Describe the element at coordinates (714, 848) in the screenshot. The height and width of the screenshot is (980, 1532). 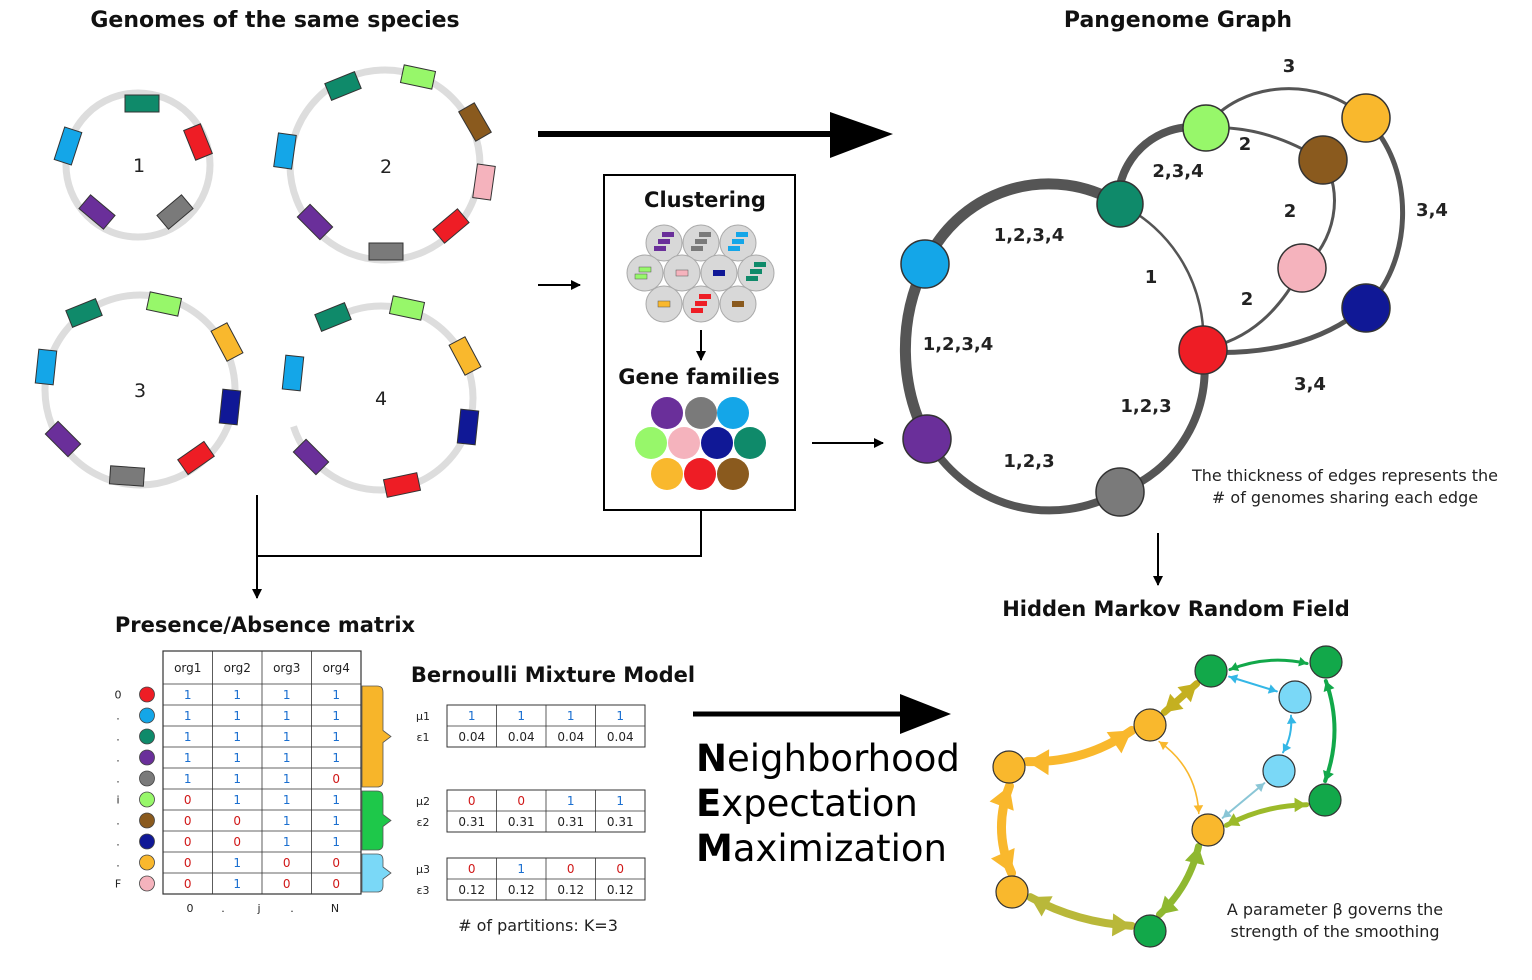
I see `nem-initial-m: M` at that location.